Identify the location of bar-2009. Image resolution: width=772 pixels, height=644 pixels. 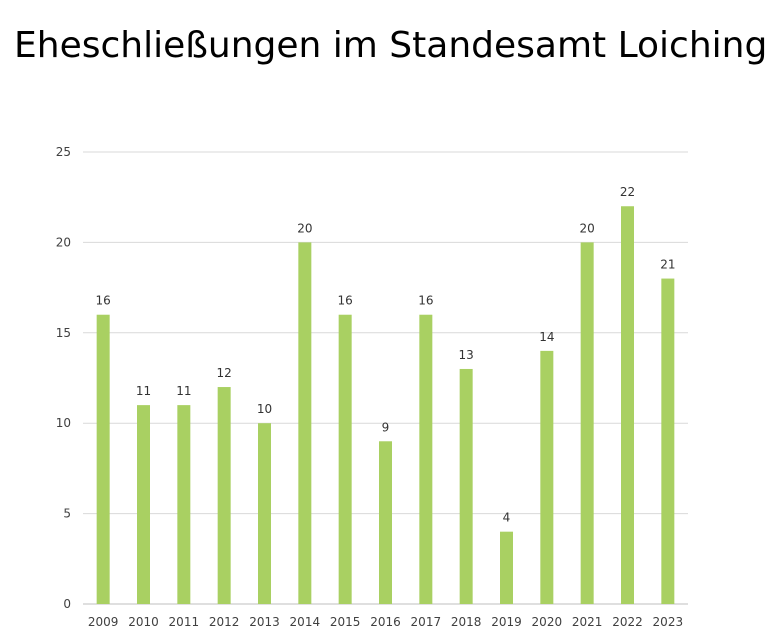
(103, 459).